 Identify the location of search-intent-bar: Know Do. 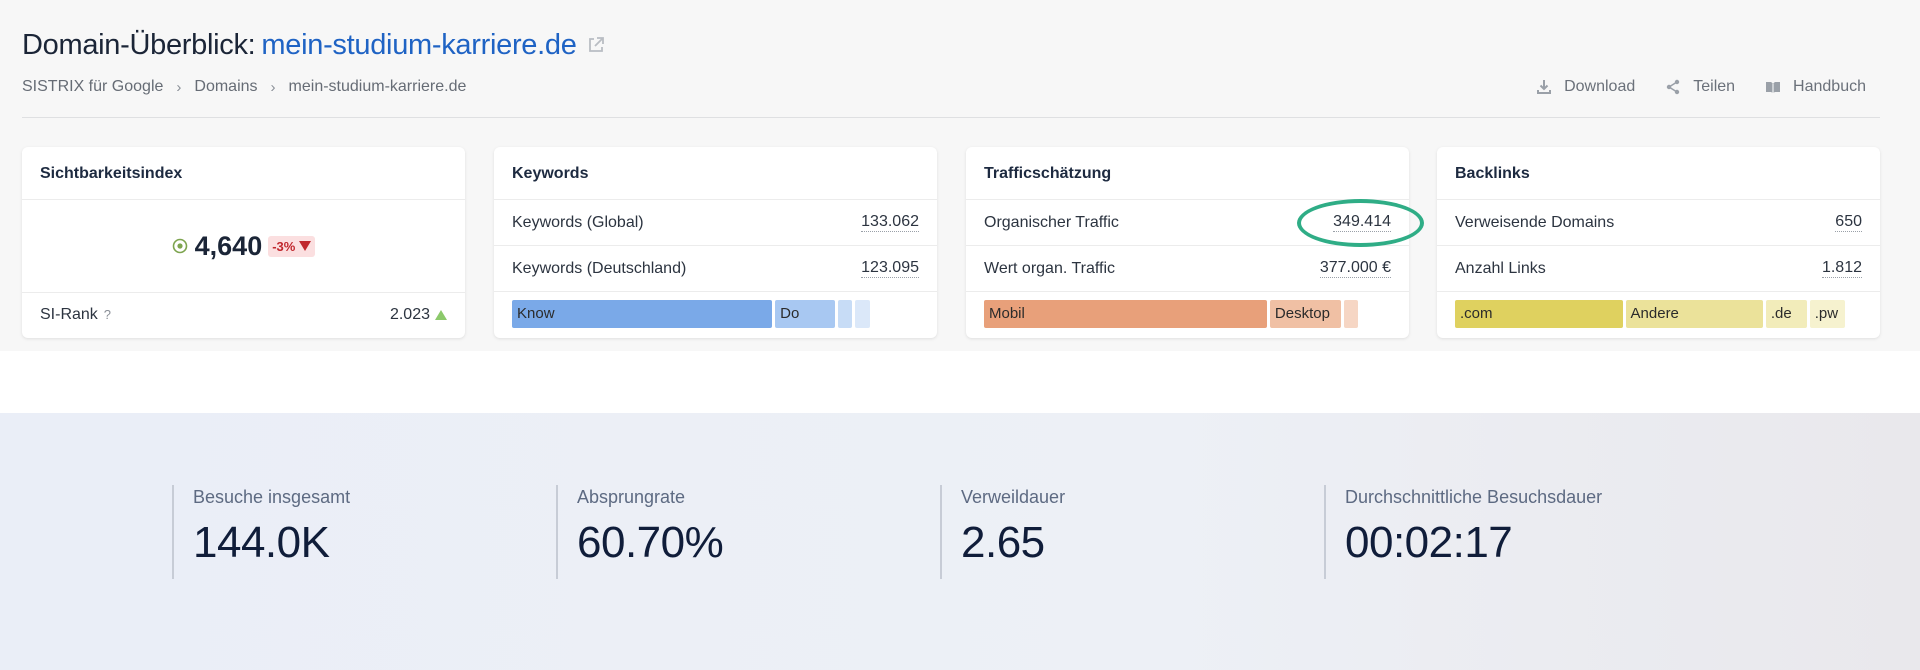
(715, 314).